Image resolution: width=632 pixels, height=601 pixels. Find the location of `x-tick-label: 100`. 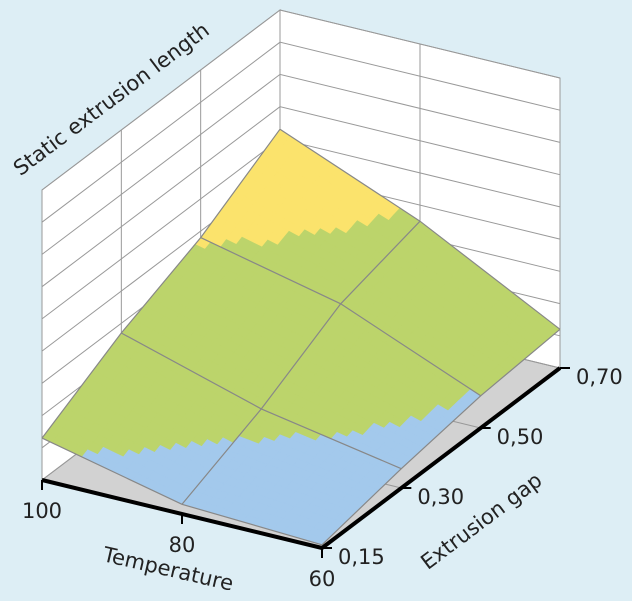

x-tick-label: 100 is located at coordinates (42, 511).